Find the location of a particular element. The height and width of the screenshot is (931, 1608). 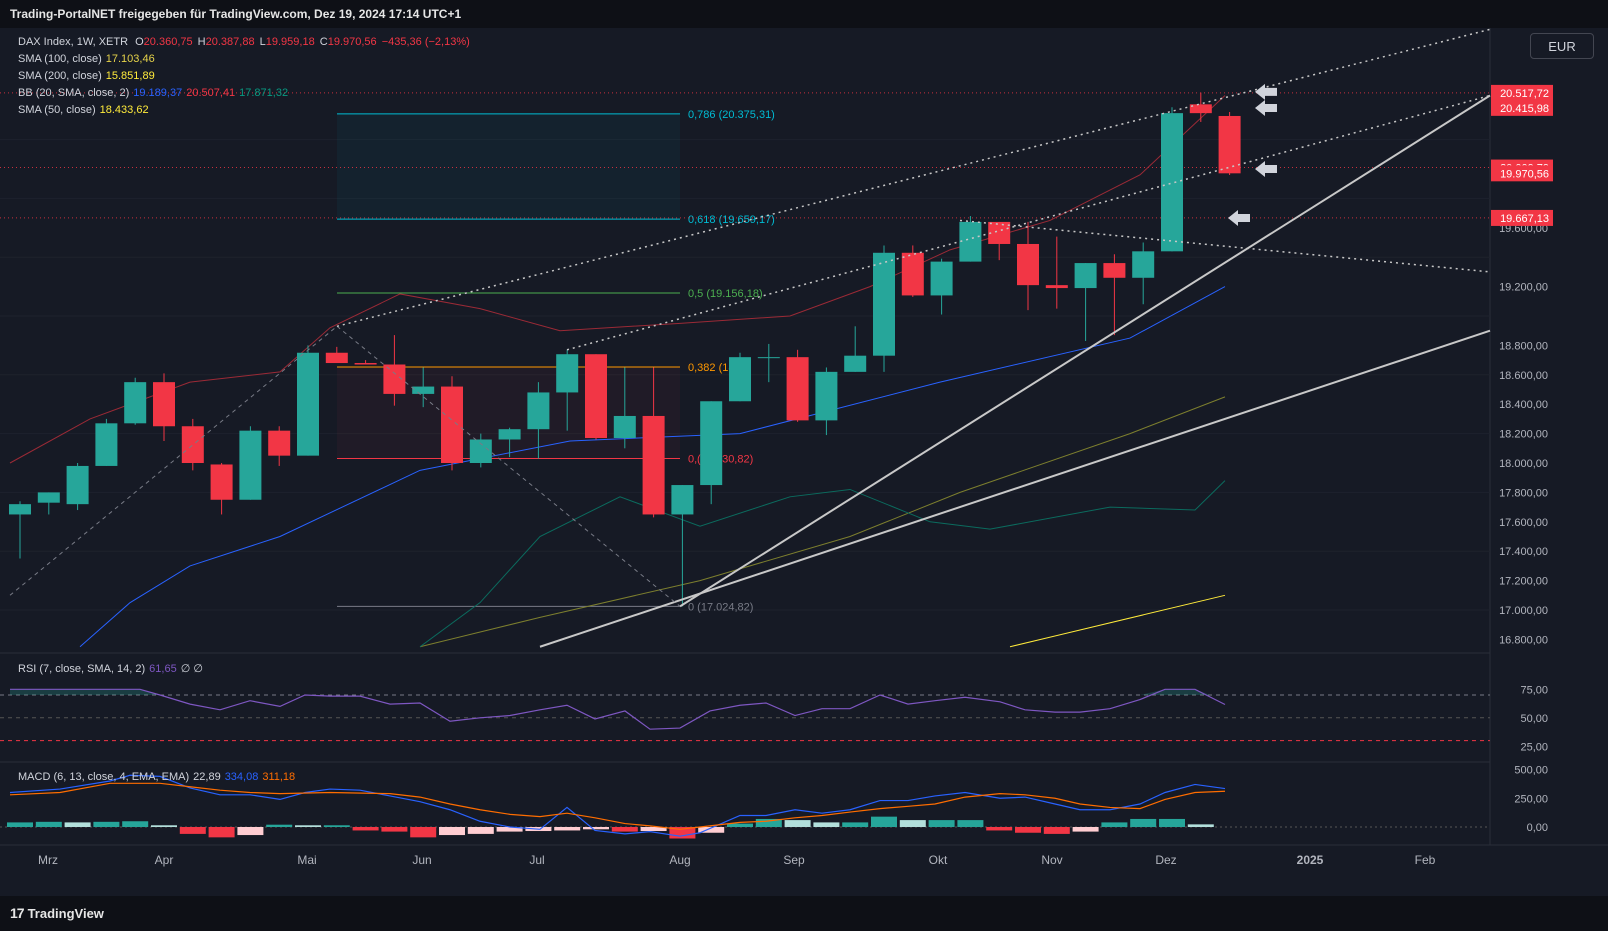

legend-sma100: SMA (100, close) 17.103,46 is located at coordinates (86, 59).